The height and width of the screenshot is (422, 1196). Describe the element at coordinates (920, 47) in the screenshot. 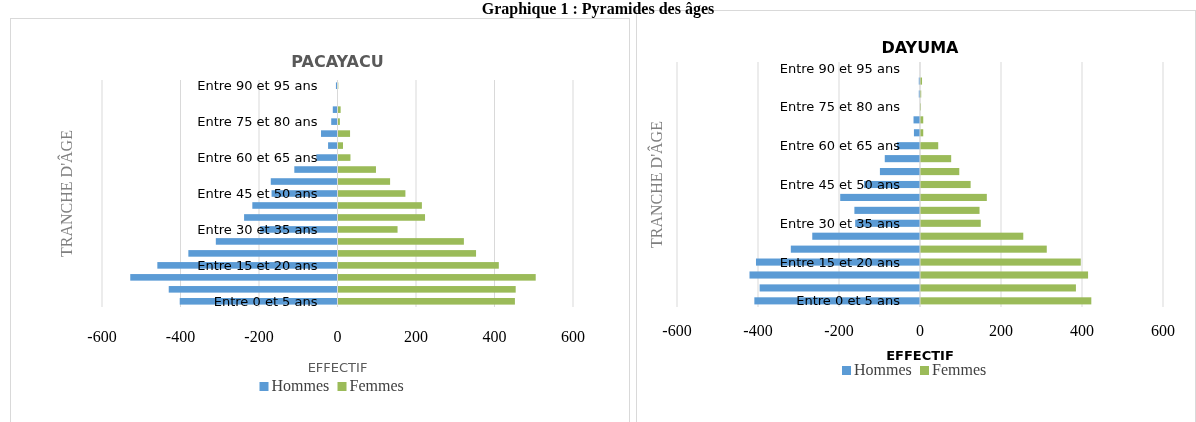

I see `chart-title: DAYUMA` at that location.